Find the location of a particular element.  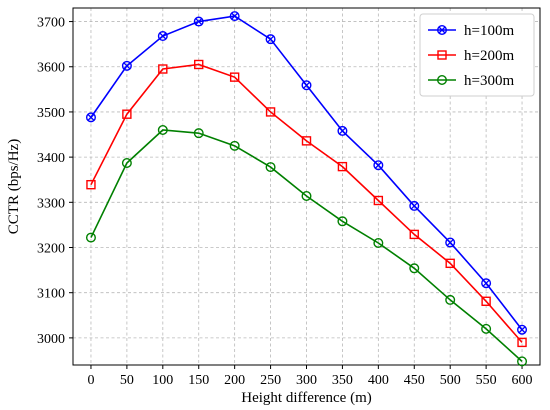

x-axis-ticks: 0 50 100 150 200 250 300 350 400 450 500 550 600 is located at coordinates (310, 376).